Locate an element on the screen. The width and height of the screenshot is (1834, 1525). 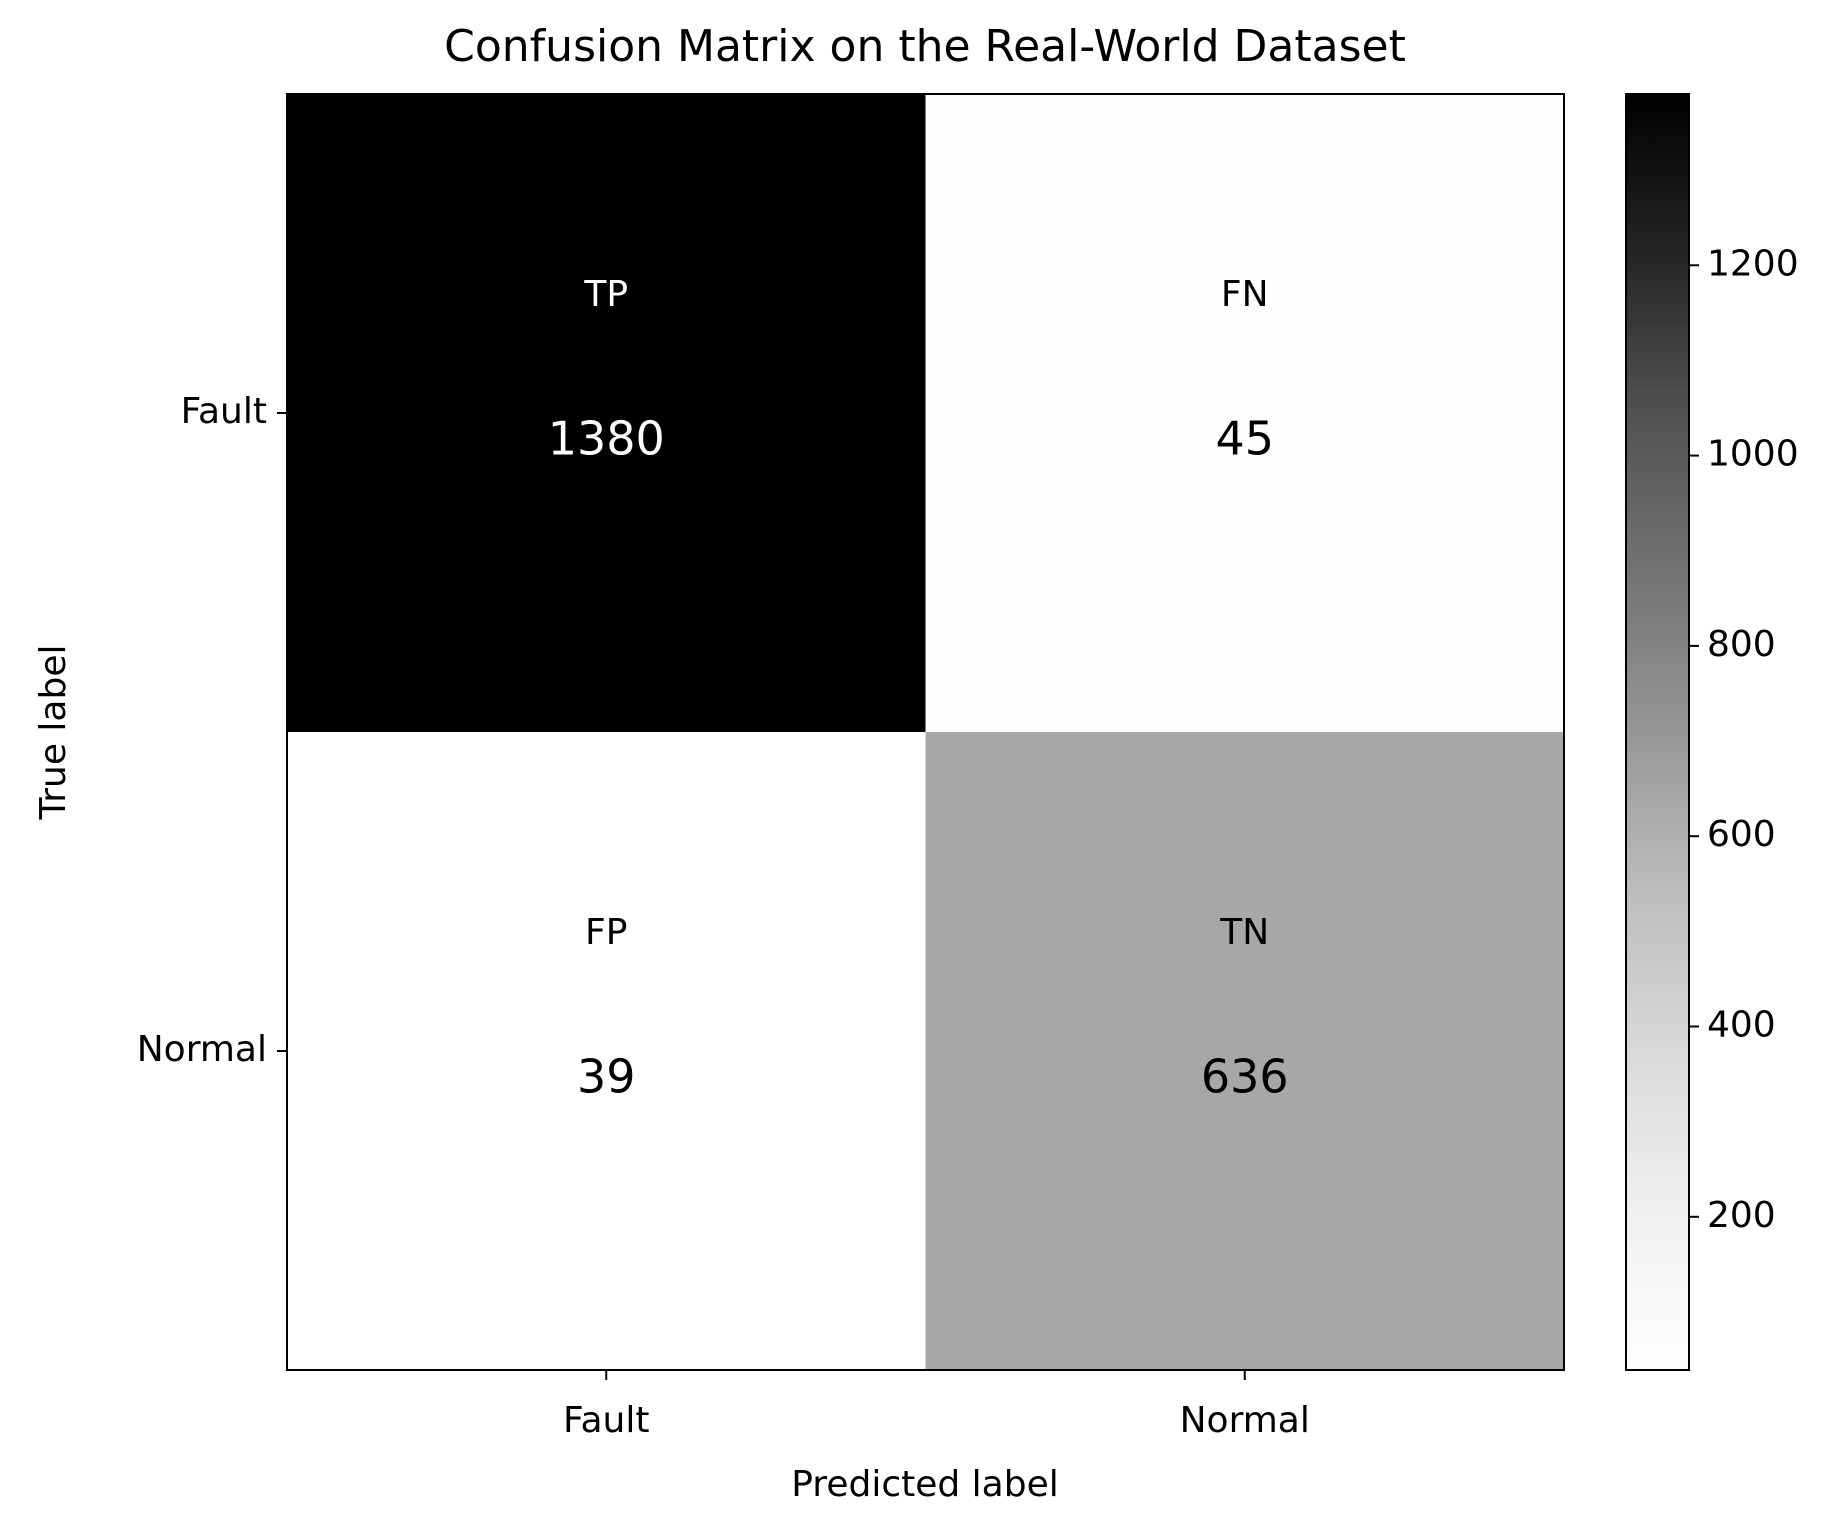
cell-label: TP is located at coordinates (605, 294).